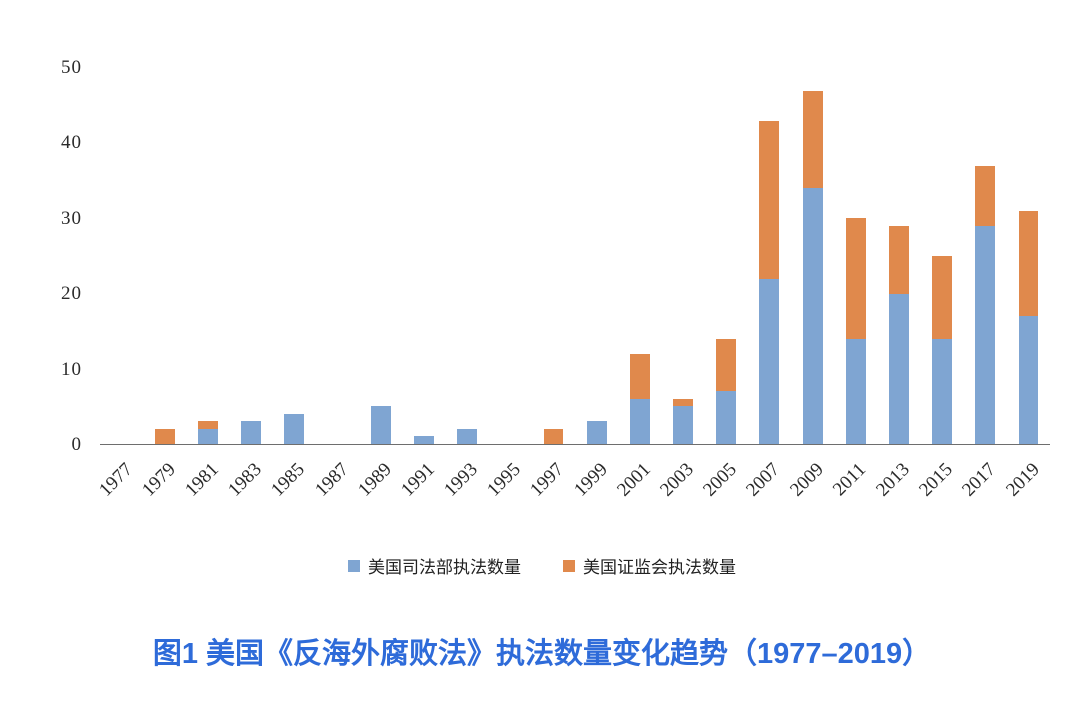 The image size is (1084, 704). I want to click on x-tick-label-2019: 2019, so click(1022, 480).